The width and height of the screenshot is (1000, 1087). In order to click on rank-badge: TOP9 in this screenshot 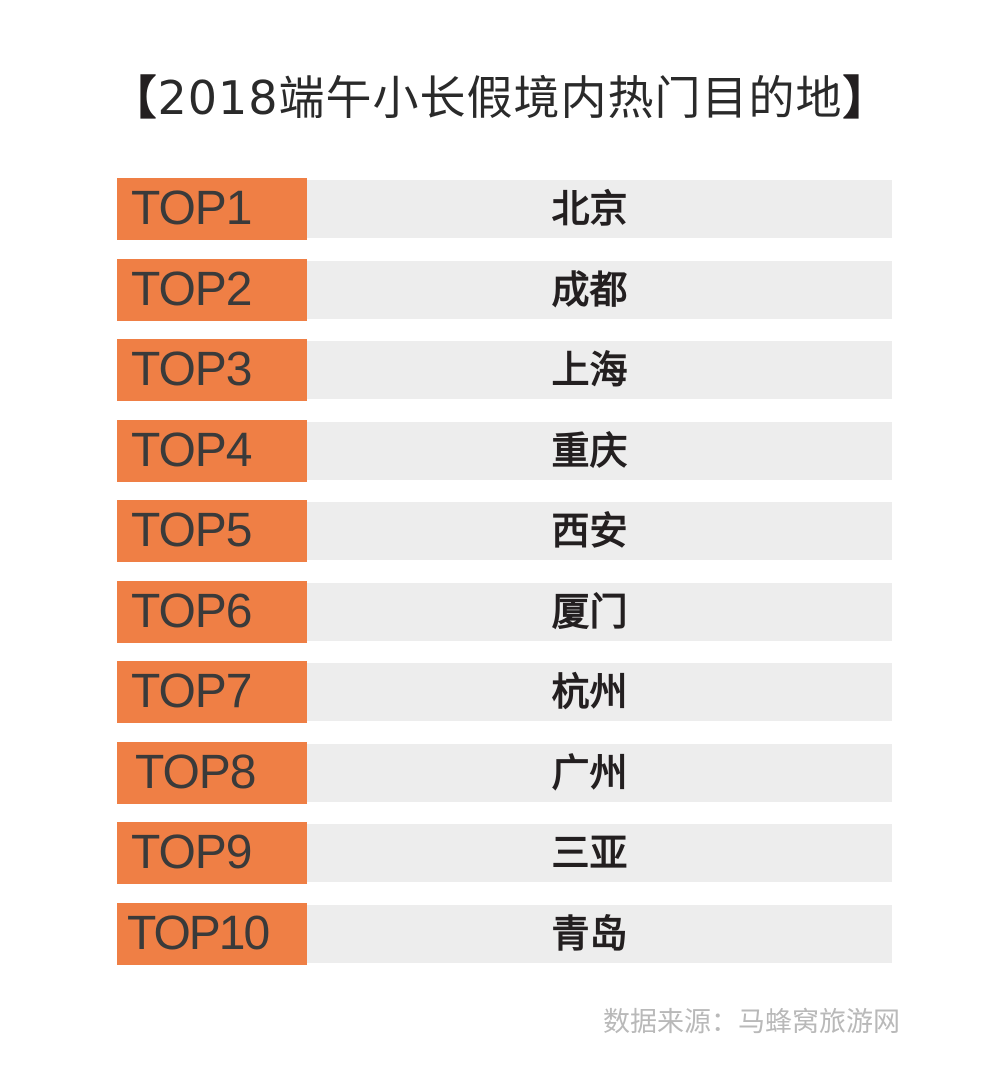, I will do `click(212, 853)`.